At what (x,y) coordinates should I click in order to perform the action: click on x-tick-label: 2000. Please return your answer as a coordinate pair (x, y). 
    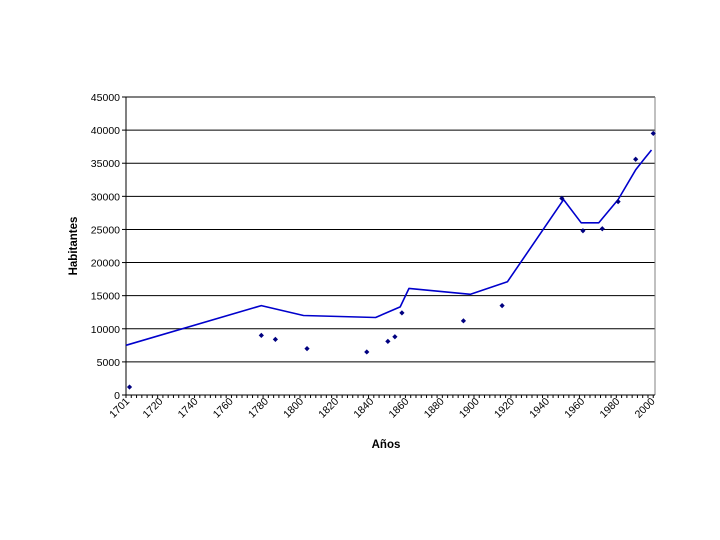
    Looking at the image, I should click on (645, 408).